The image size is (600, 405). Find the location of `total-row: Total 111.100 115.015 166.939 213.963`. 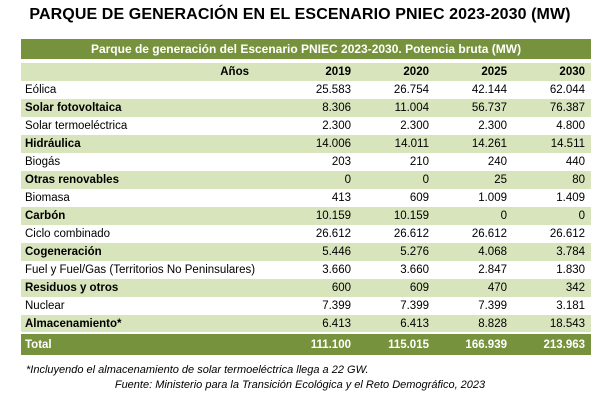

total-row: Total 111.100 115.015 166.939 213.963 is located at coordinates (306, 343).